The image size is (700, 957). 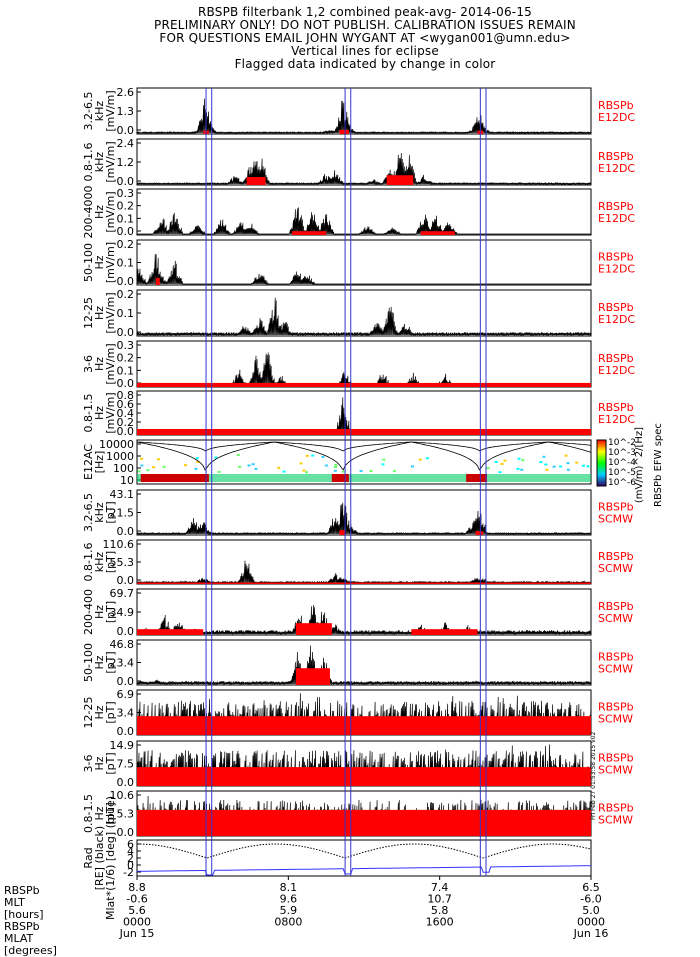 I want to click on y-axis-label: [mV/m], so click(x=110, y=211).